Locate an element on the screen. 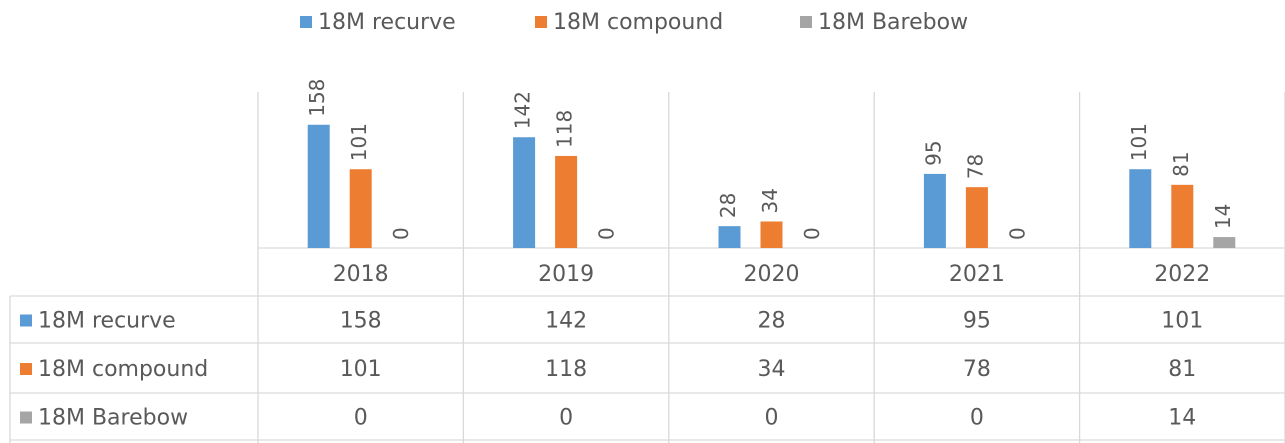 The height and width of the screenshot is (443, 1285). table-value: 118 is located at coordinates (566, 369).